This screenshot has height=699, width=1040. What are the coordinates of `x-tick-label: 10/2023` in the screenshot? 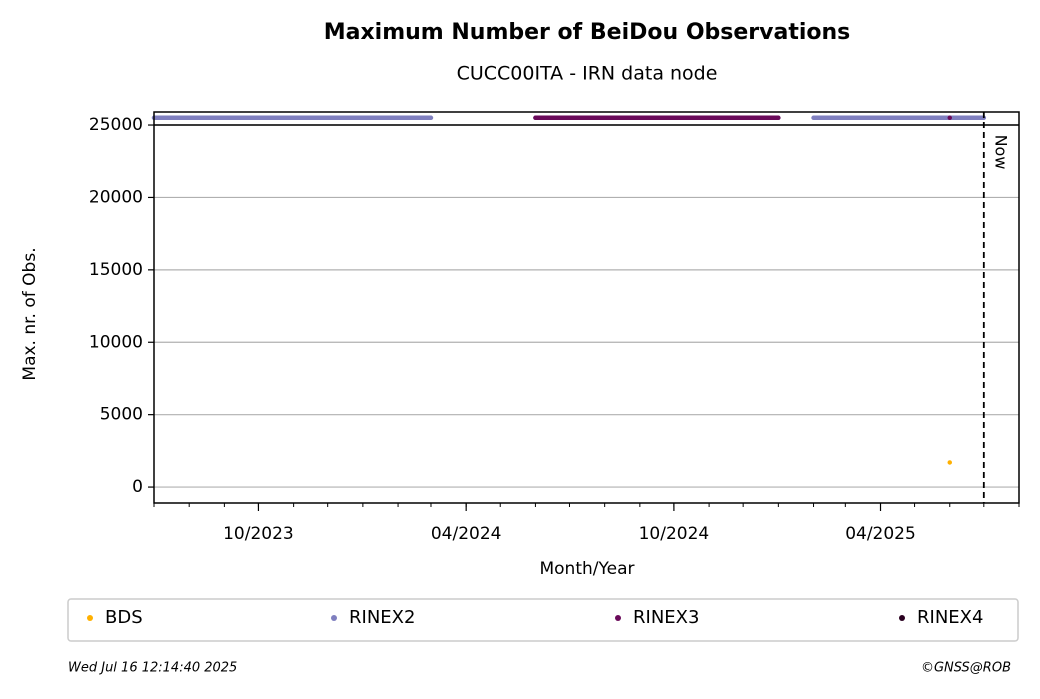 It's located at (258, 534).